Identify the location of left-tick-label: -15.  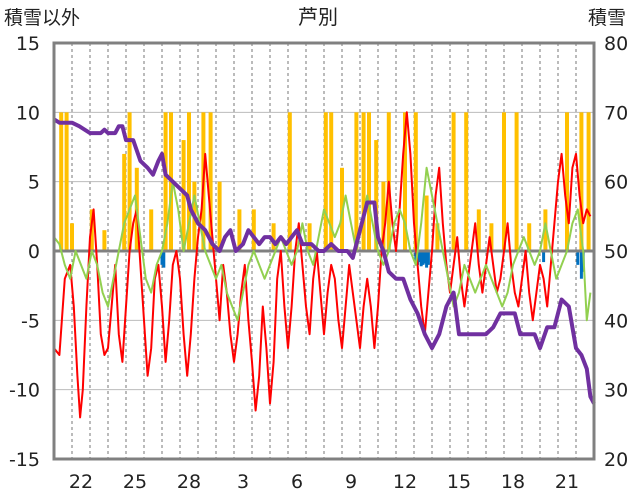
(24, 460).